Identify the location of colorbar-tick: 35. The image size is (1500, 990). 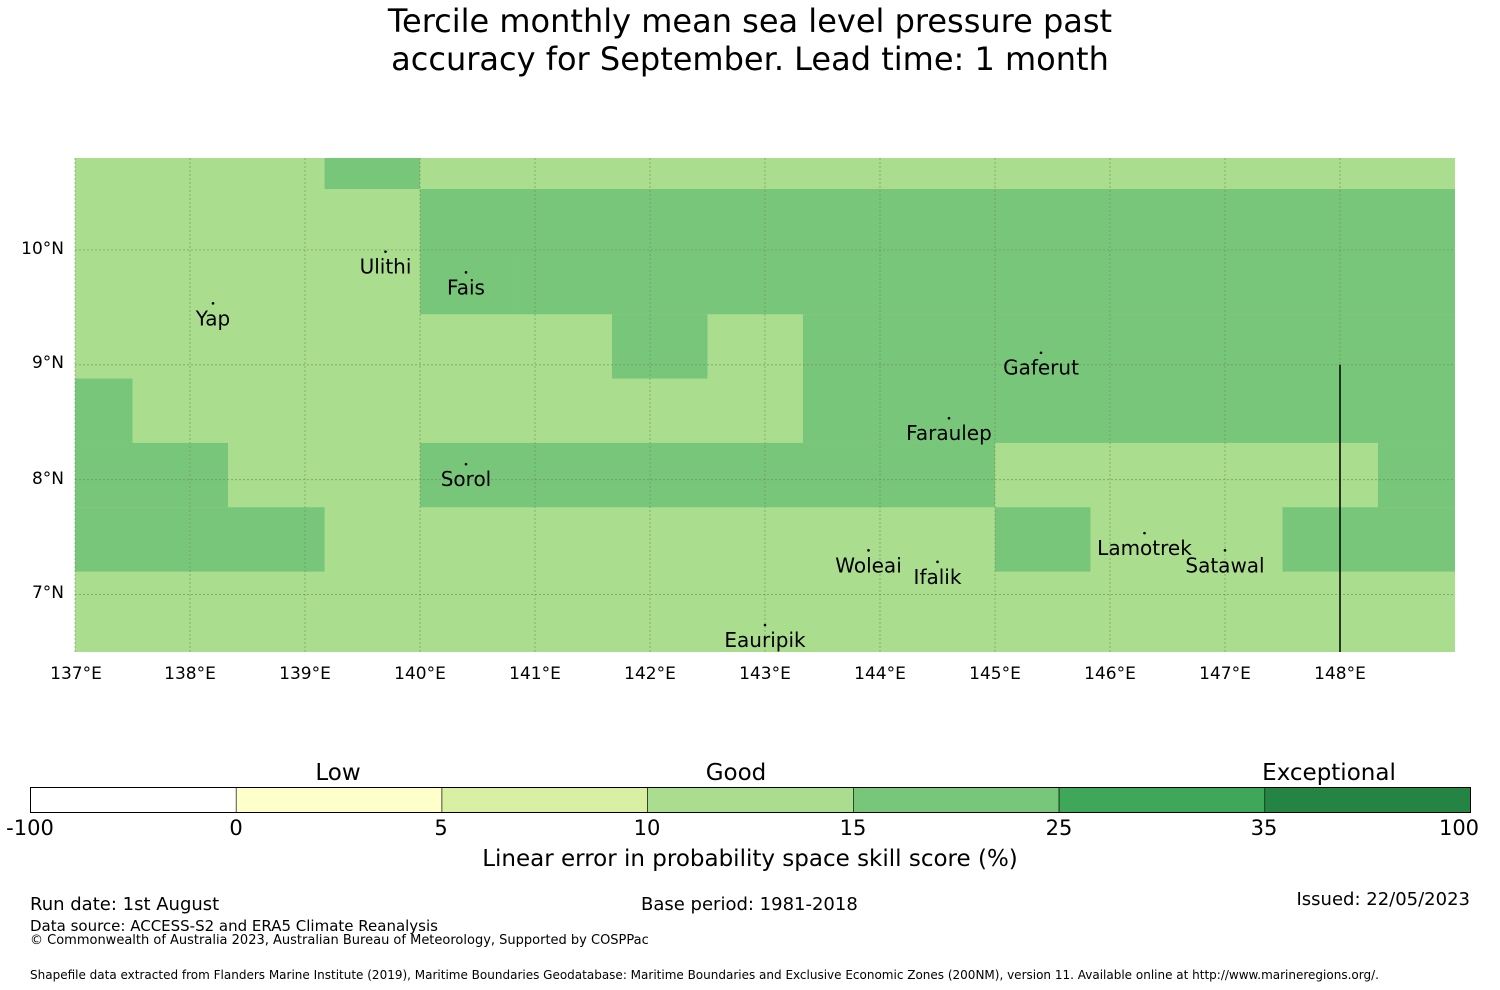
(1264, 828).